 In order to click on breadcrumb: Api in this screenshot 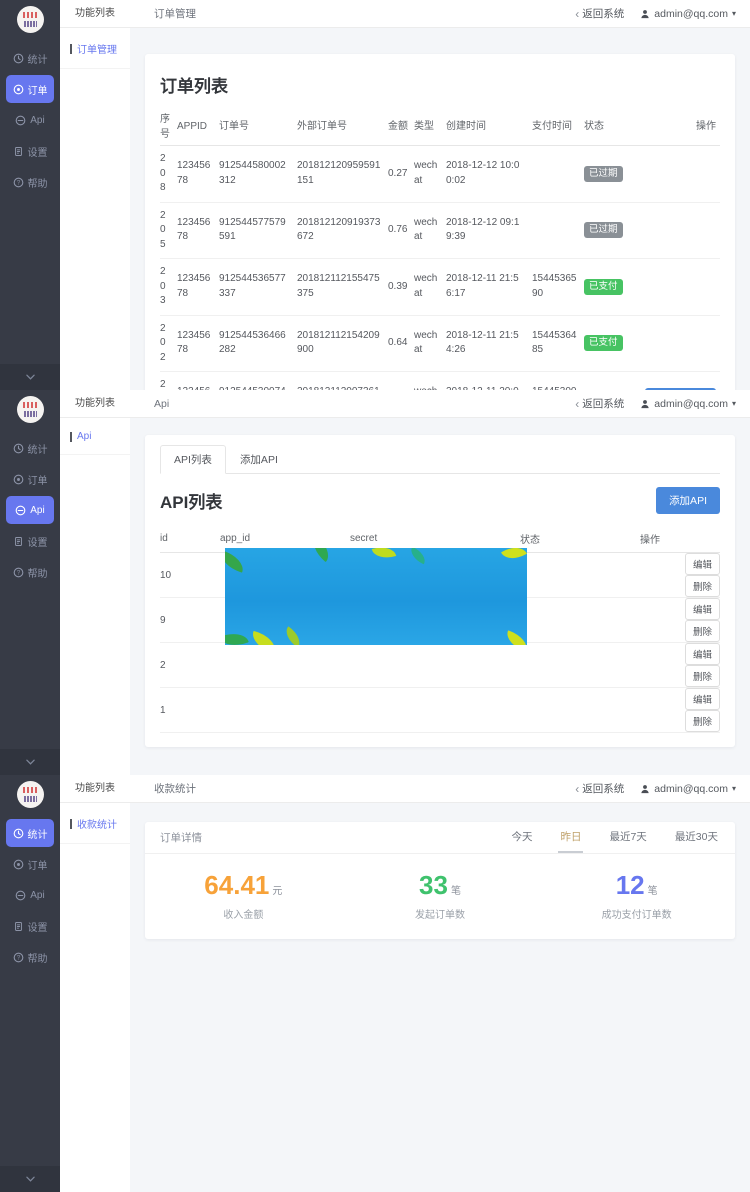, I will do `click(162, 403)`.